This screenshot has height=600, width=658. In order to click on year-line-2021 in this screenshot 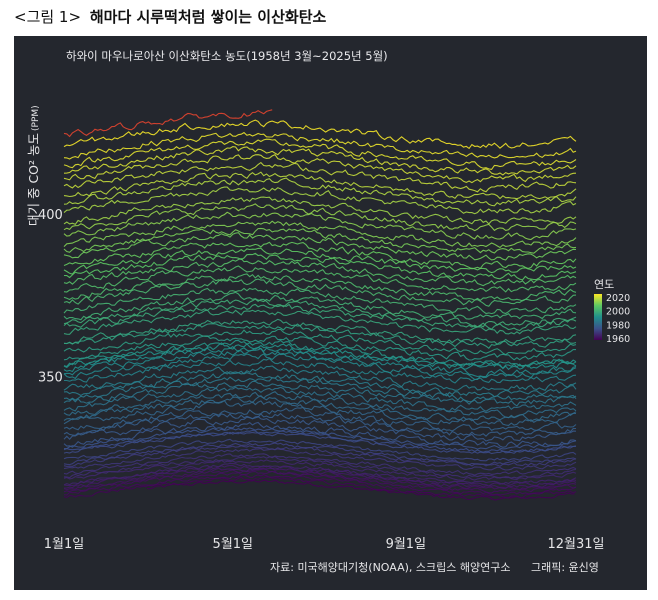, I will do `click(320, 161)`.